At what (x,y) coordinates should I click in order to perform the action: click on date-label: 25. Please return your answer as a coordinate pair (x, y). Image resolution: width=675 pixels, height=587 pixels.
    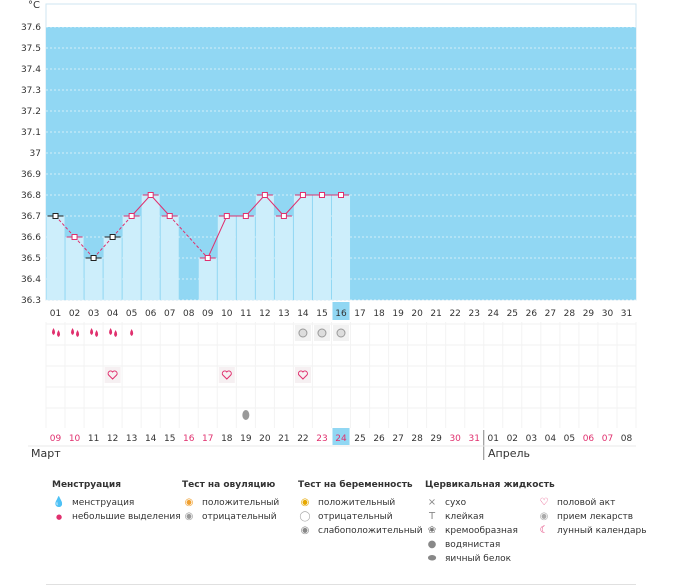
    Looking at the image, I should click on (359, 439).